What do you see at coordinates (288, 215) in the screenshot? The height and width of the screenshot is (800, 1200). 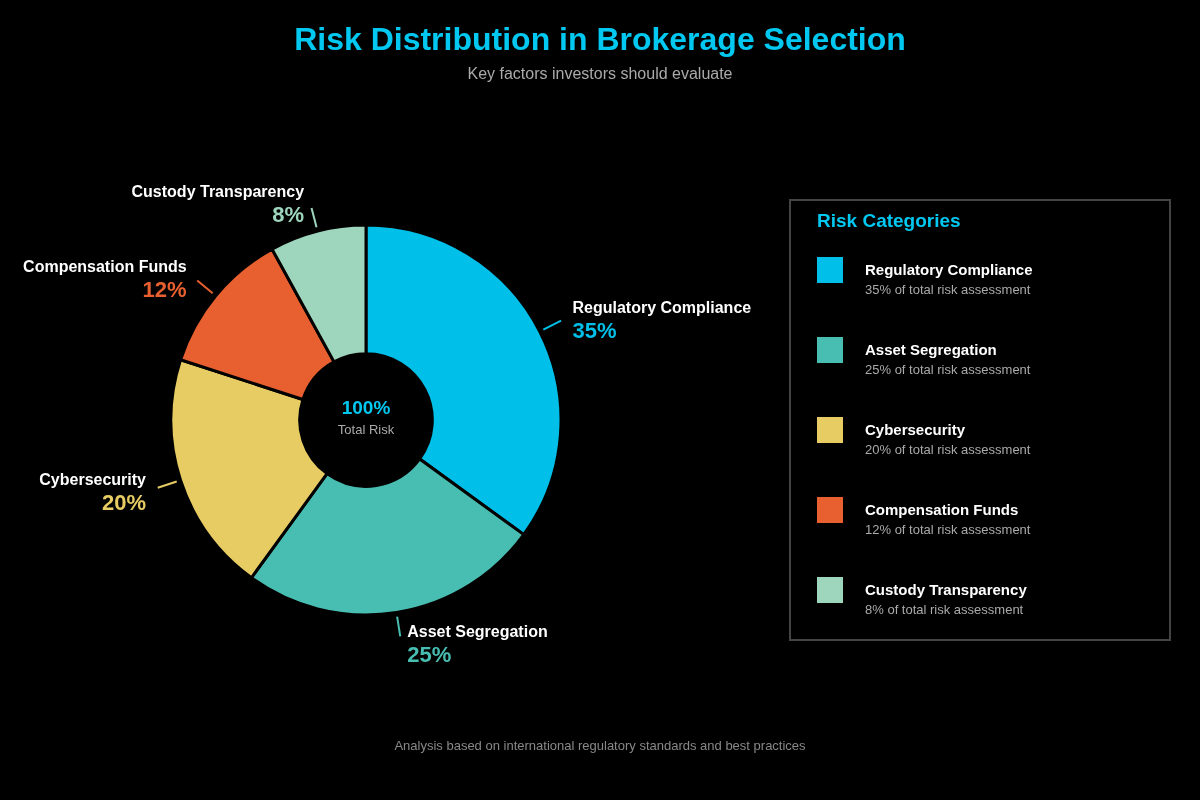 I see `data-label: 8%` at bounding box center [288, 215].